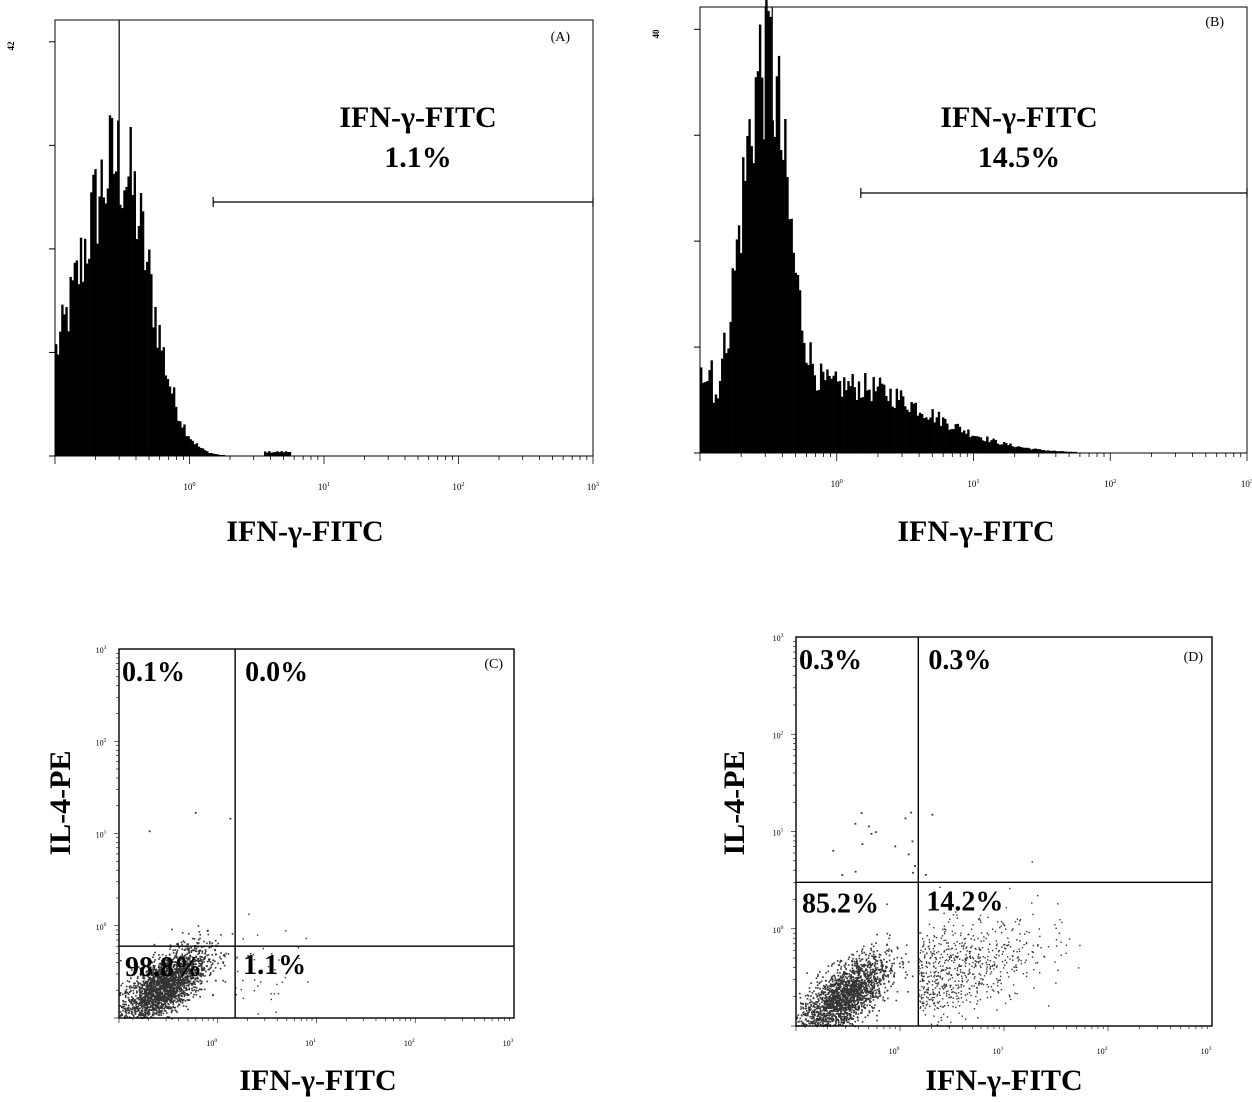 The width and height of the screenshot is (1252, 1102). I want to click on event-dots, so click(938, 919).